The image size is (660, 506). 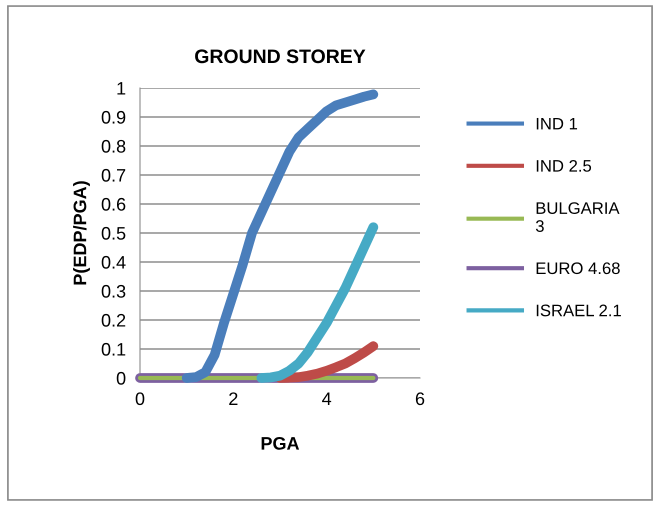 What do you see at coordinates (578, 310) in the screenshot?
I see `legend-label: ISRAEL 2.1` at bounding box center [578, 310].